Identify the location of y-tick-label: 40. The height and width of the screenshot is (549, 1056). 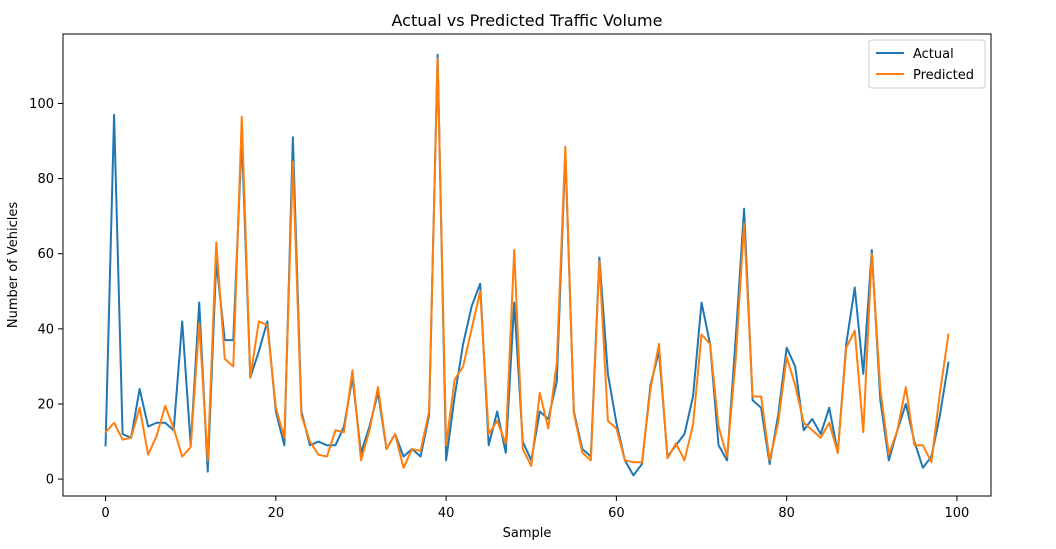
(45, 329).